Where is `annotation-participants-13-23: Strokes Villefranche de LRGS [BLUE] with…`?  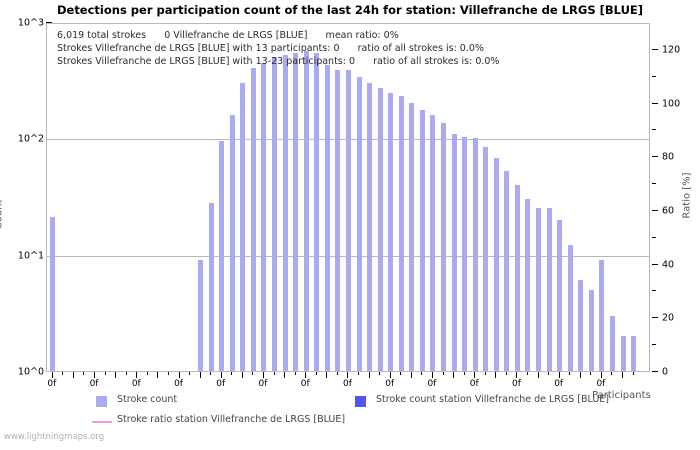
annotation-participants-13-23: Strokes Villefranche de LRGS [BLUE] with… is located at coordinates (278, 61).